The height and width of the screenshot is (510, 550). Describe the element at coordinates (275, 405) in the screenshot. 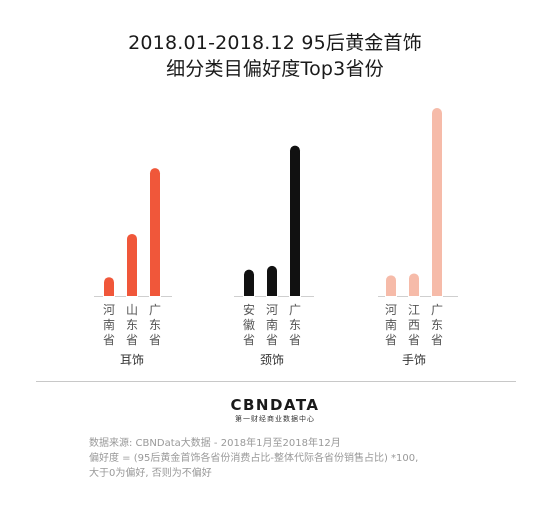

I see `logo-wordmark: CBNDATA` at that location.